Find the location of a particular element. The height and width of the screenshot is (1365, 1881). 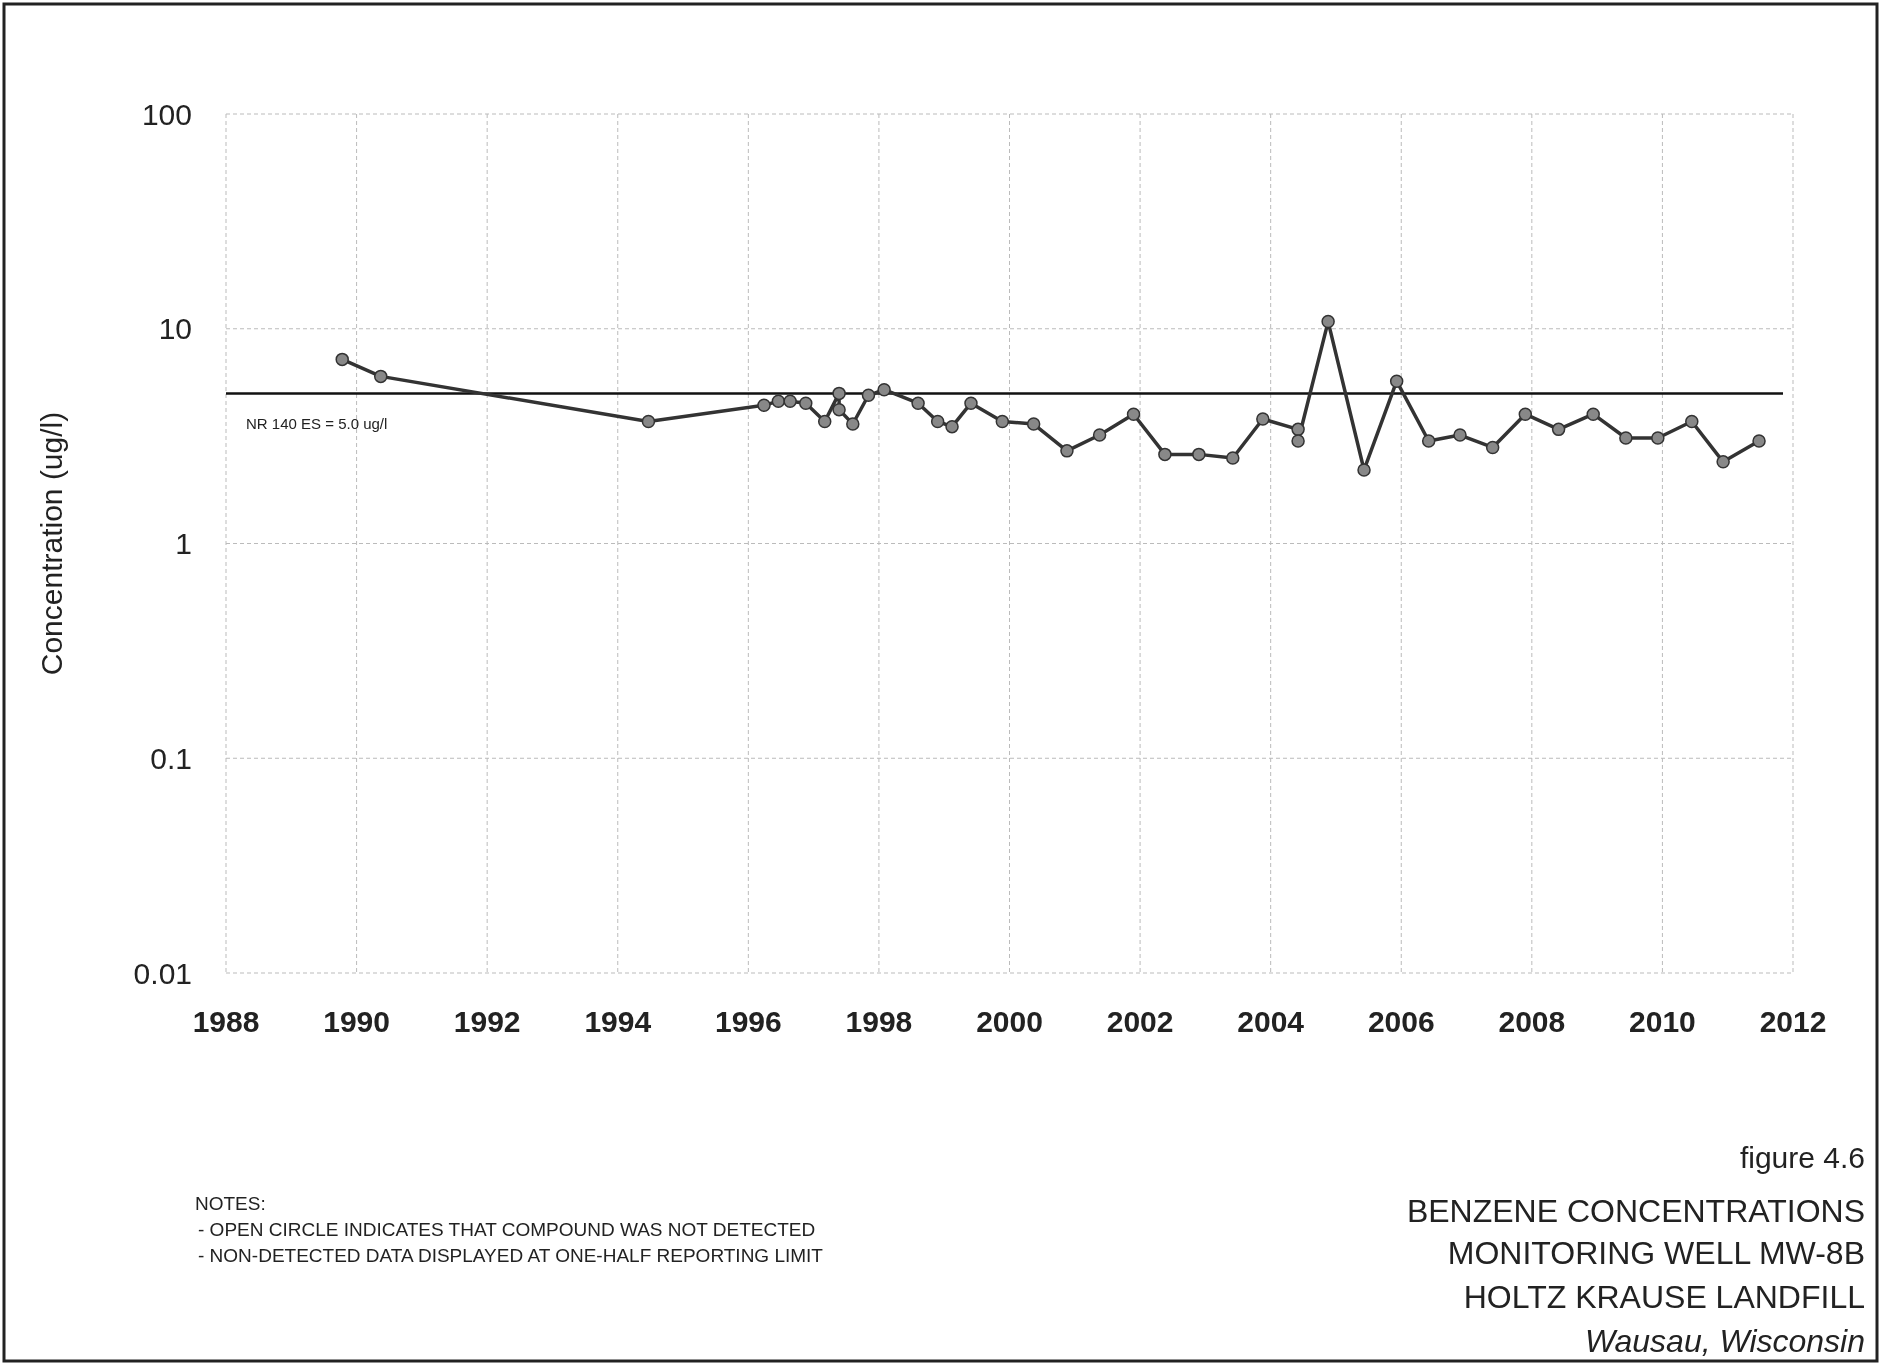

x-tick-label: 2006 is located at coordinates (1401, 1021).